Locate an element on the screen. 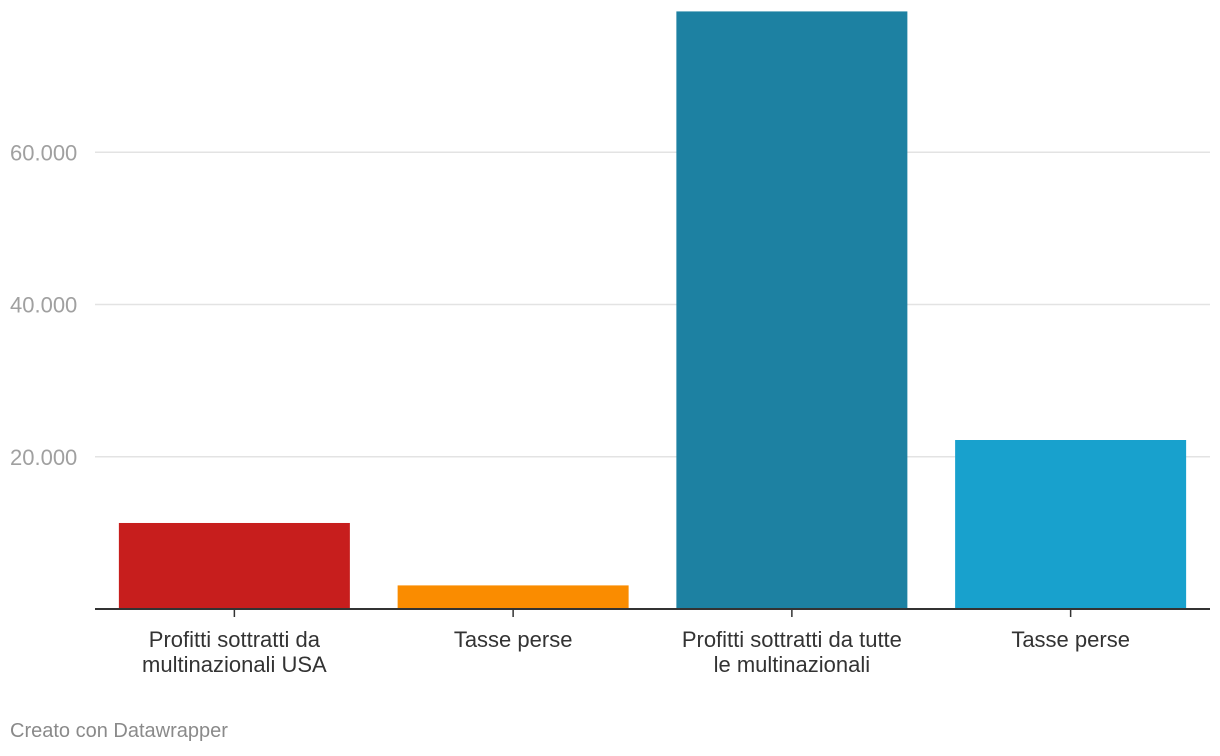 The height and width of the screenshot is (756, 1220). x-category-label-line: Profitti sottratti da is located at coordinates (235, 639).